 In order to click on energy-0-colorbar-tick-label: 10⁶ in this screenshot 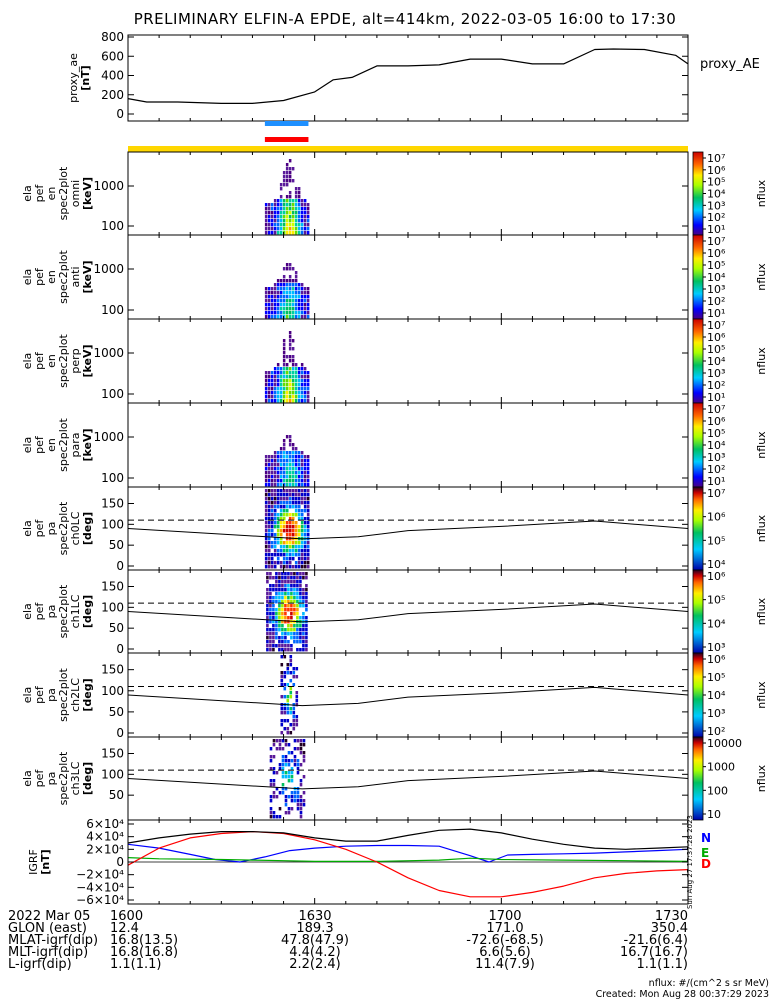, I will do `click(716, 170)`.